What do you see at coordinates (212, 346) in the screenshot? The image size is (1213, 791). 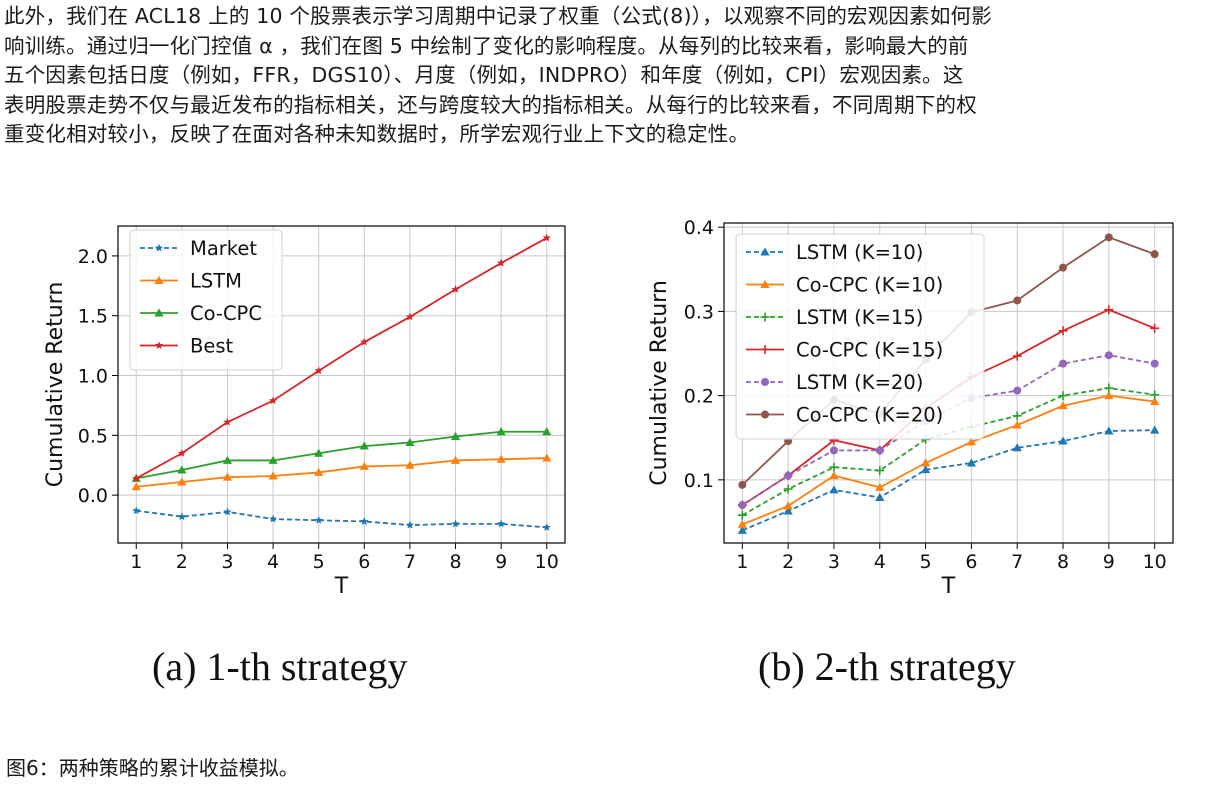 I see `chart-a-legend-label: Best` at bounding box center [212, 346].